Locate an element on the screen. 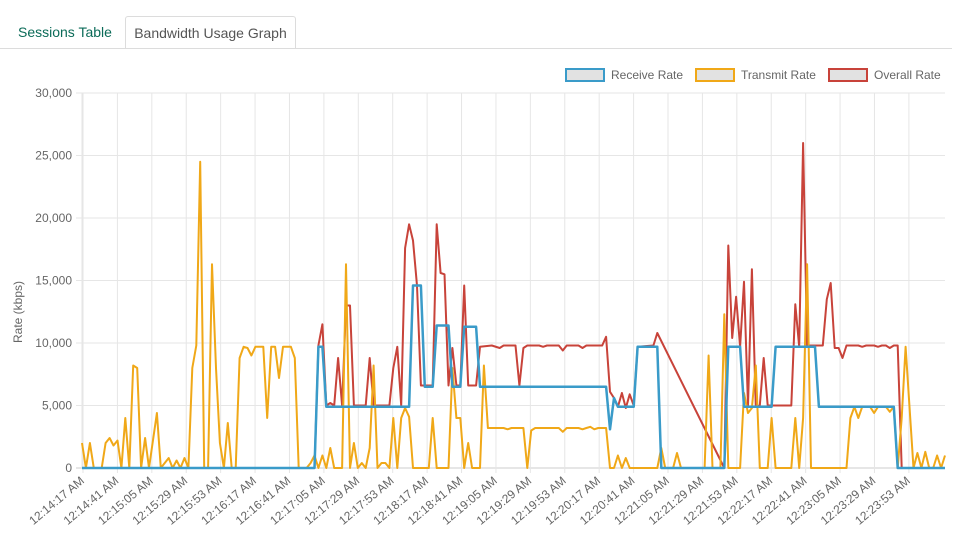 The image size is (970, 541). tab-sessions-table: Sessions Table is located at coordinates (65, 32).